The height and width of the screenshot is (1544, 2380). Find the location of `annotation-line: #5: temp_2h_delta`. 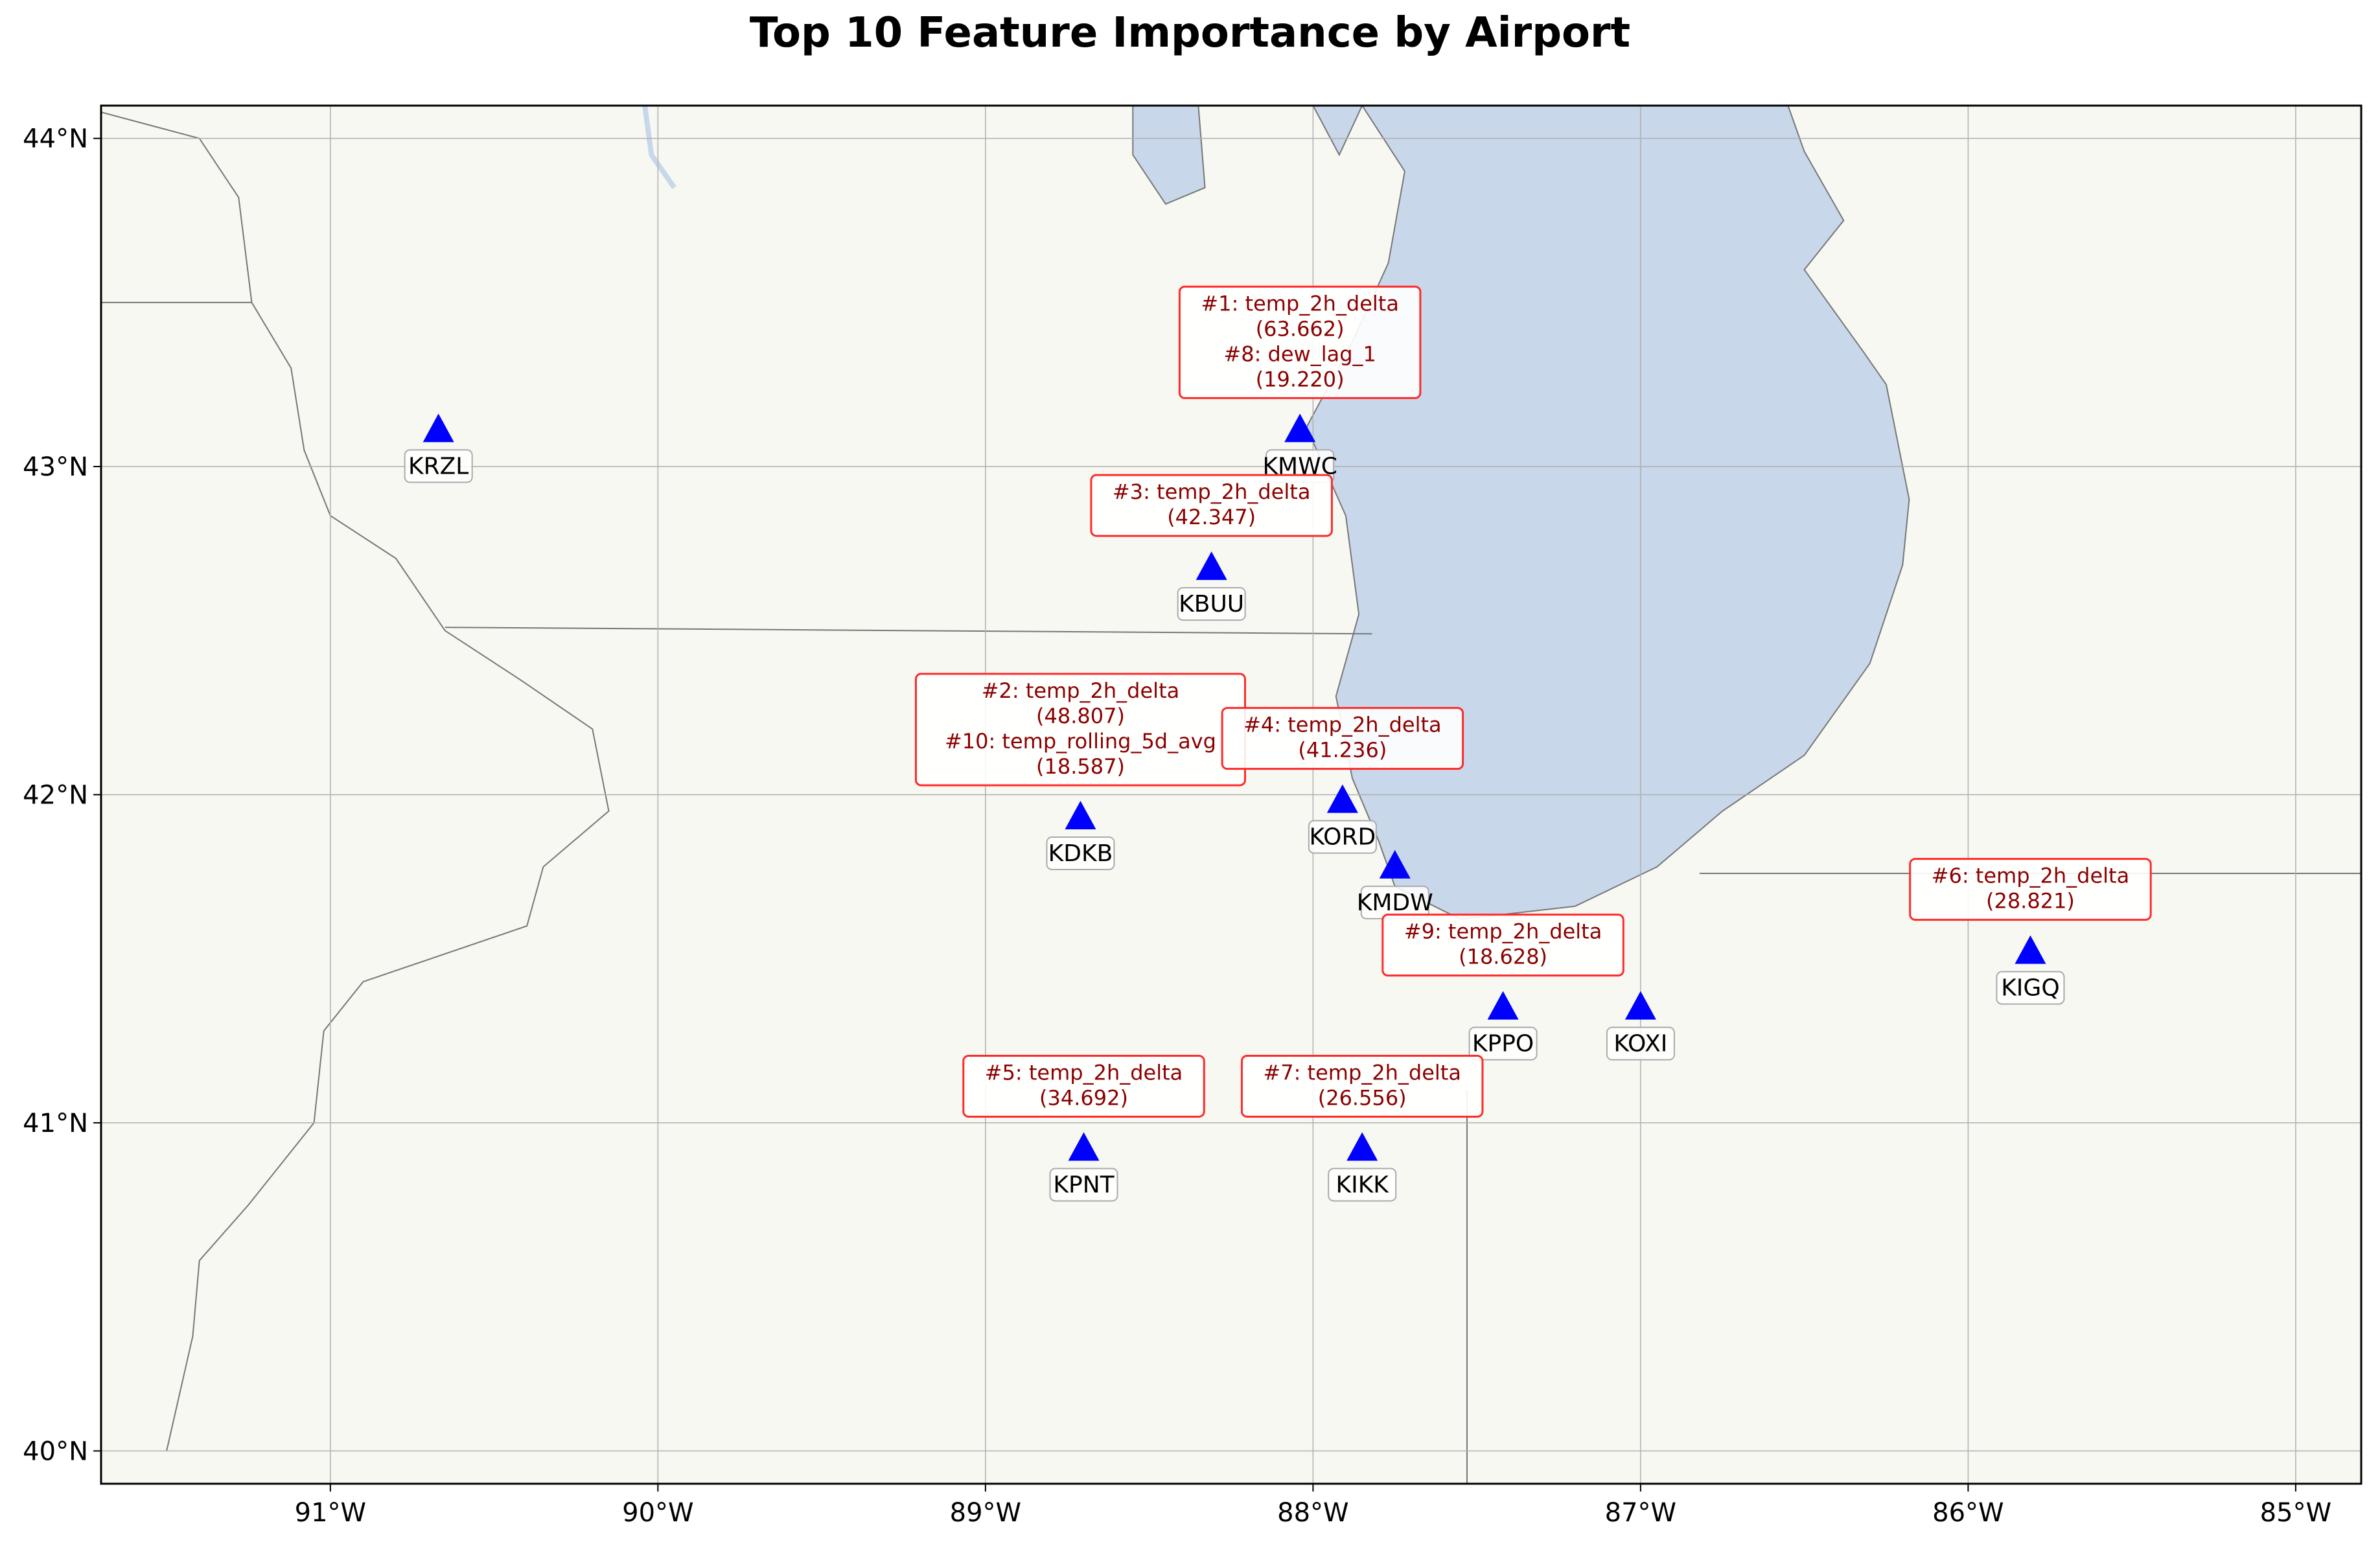

annotation-line: #5: temp_2h_delta is located at coordinates (1084, 1072).